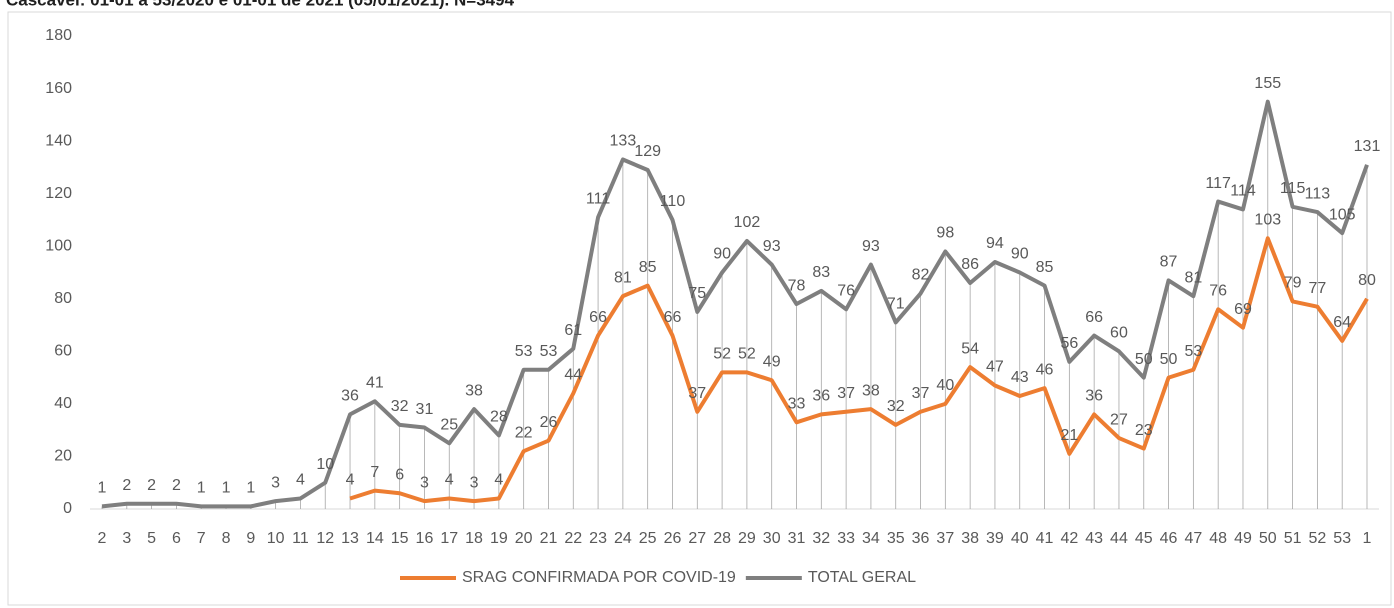 Image resolution: width=1394 pixels, height=608 pixels. Describe the element at coordinates (226, 538) in the screenshot. I see `x-tick-label: 8` at that location.